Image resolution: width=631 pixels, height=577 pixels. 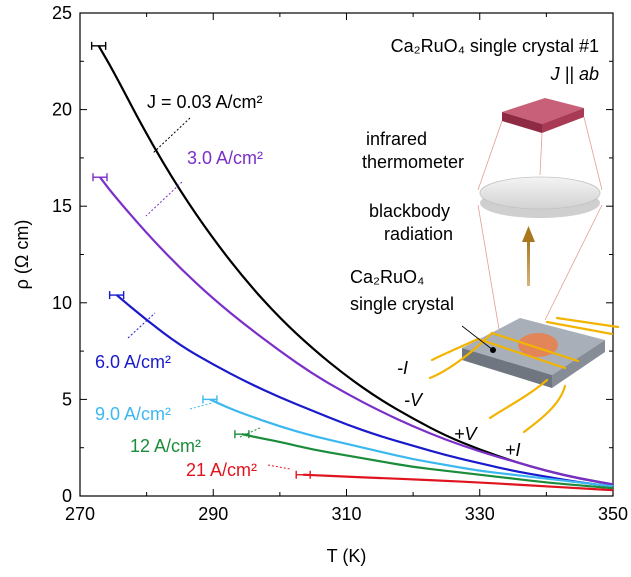 What do you see at coordinates (409, 211) in the screenshot?
I see `radiation-label-line1: blackbody` at bounding box center [409, 211].